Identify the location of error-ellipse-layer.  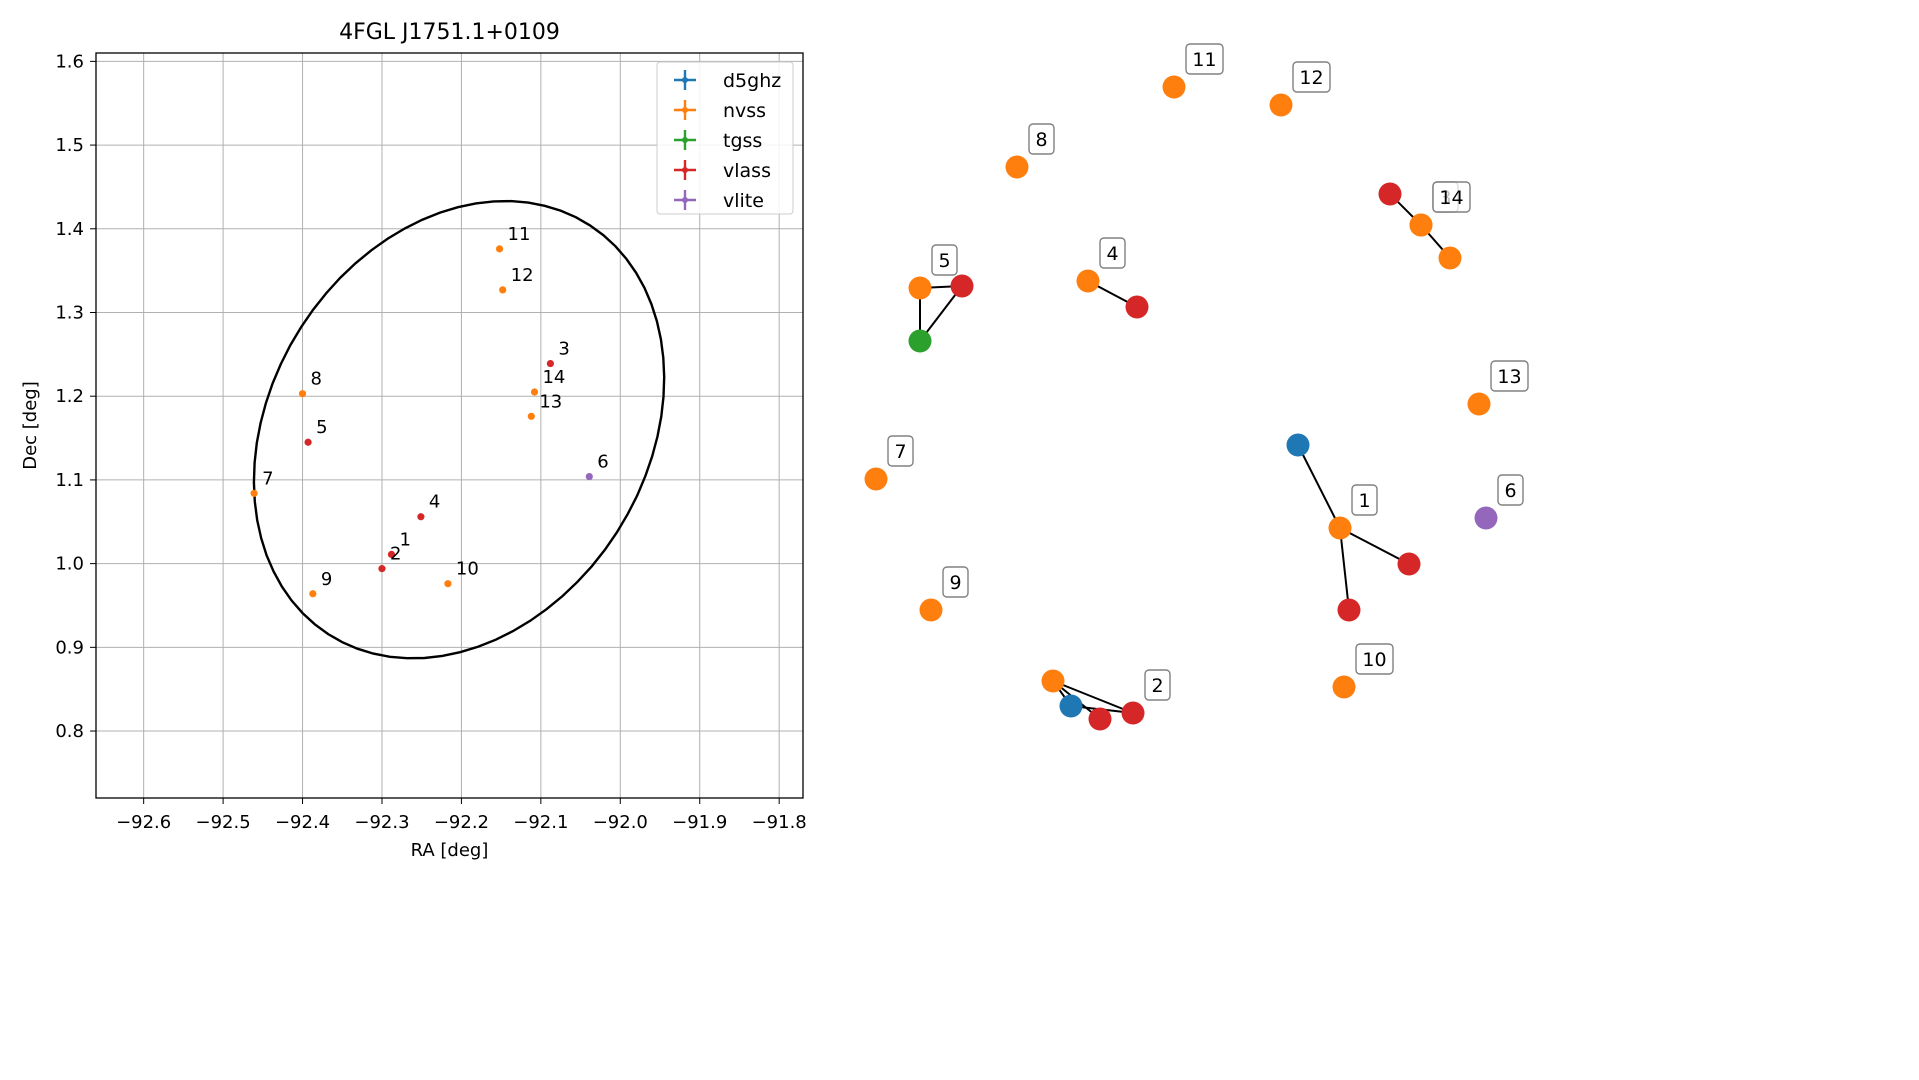
(459, 429).